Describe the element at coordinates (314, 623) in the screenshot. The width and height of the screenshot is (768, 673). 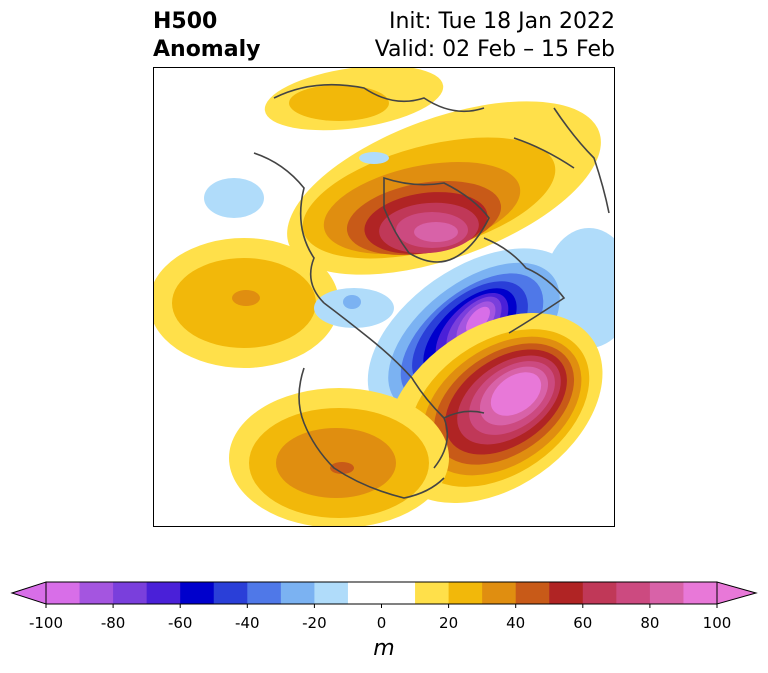
I see `colorbar-tick-label: -20` at that location.